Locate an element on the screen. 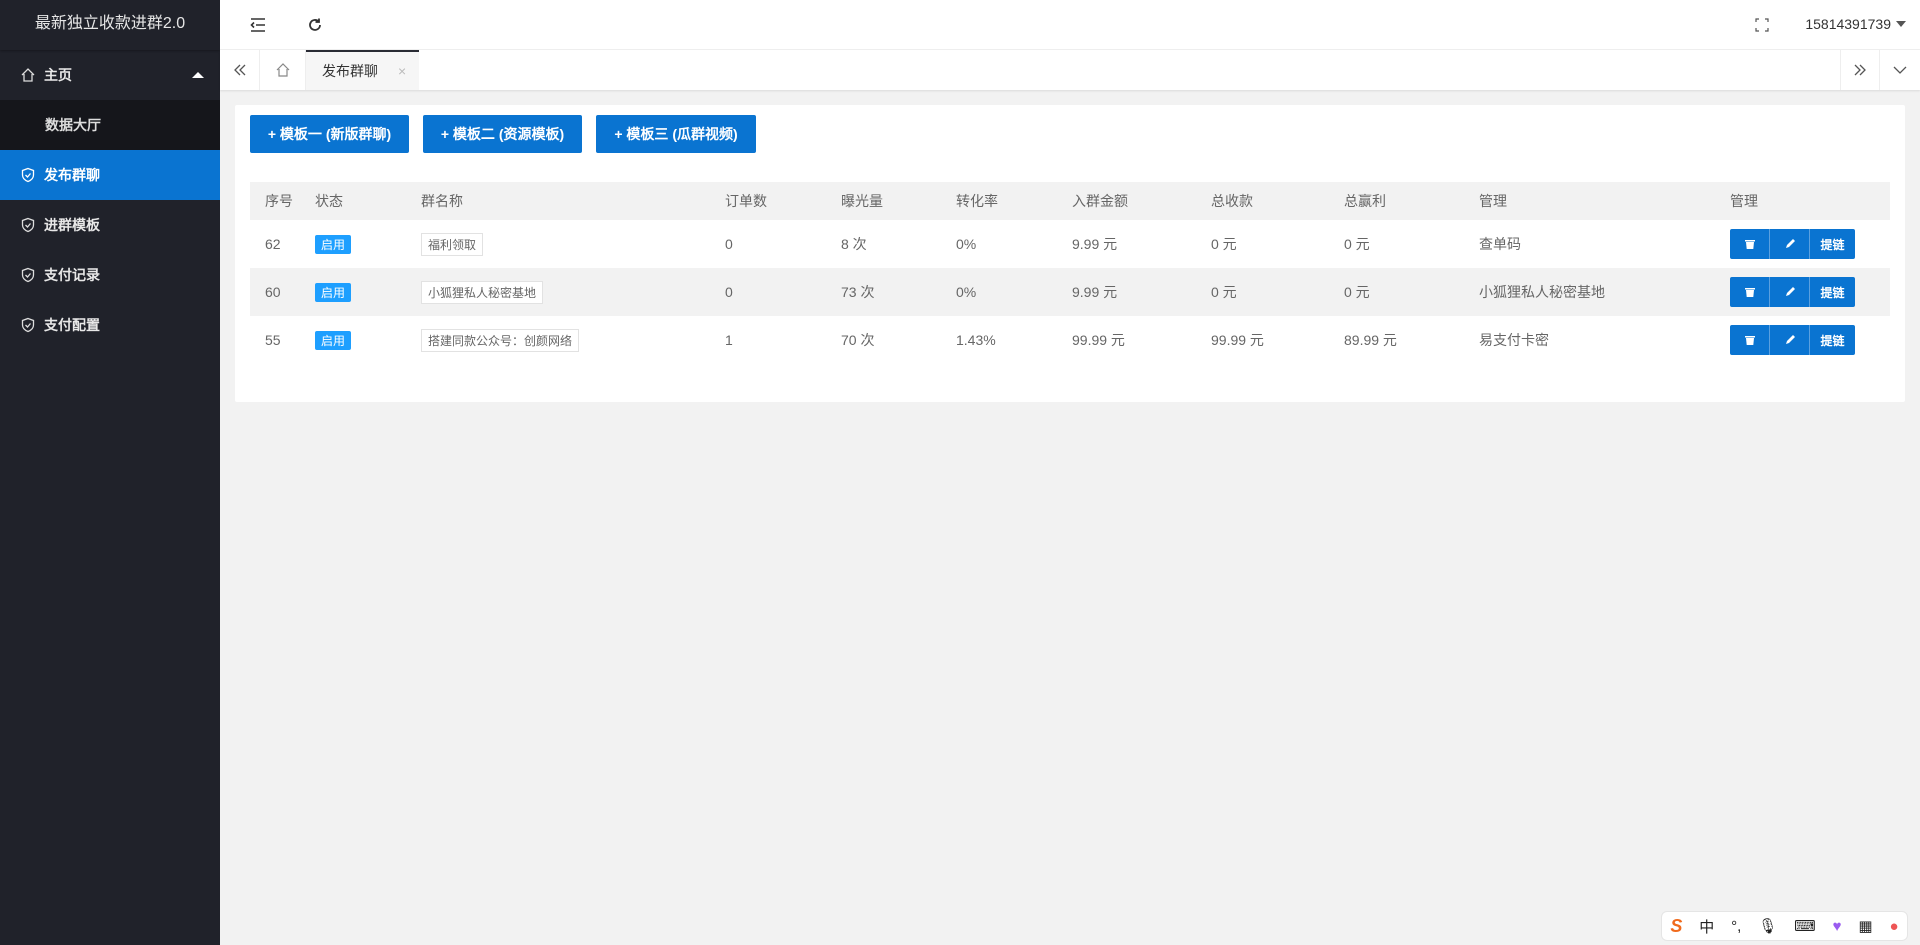 This screenshot has height=945, width=1920. col-id: 序号 is located at coordinates (282, 201).